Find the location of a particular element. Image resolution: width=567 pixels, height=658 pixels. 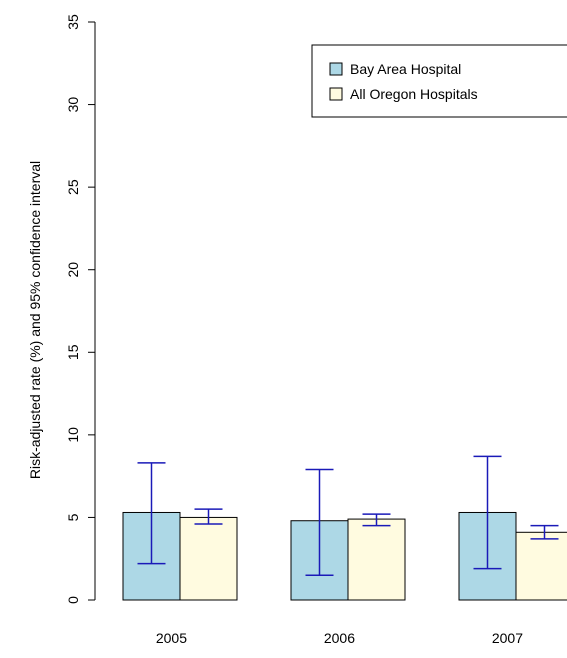

y-tick-label: 15 is located at coordinates (73, 352).